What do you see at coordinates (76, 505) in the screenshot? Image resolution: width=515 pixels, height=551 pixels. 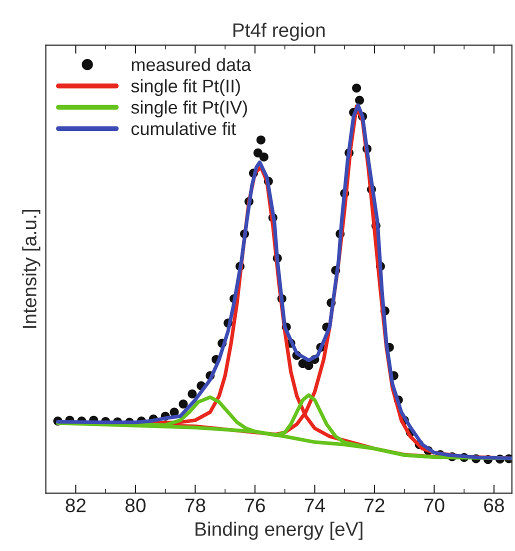 I see `x-tick-label: 82` at bounding box center [76, 505].